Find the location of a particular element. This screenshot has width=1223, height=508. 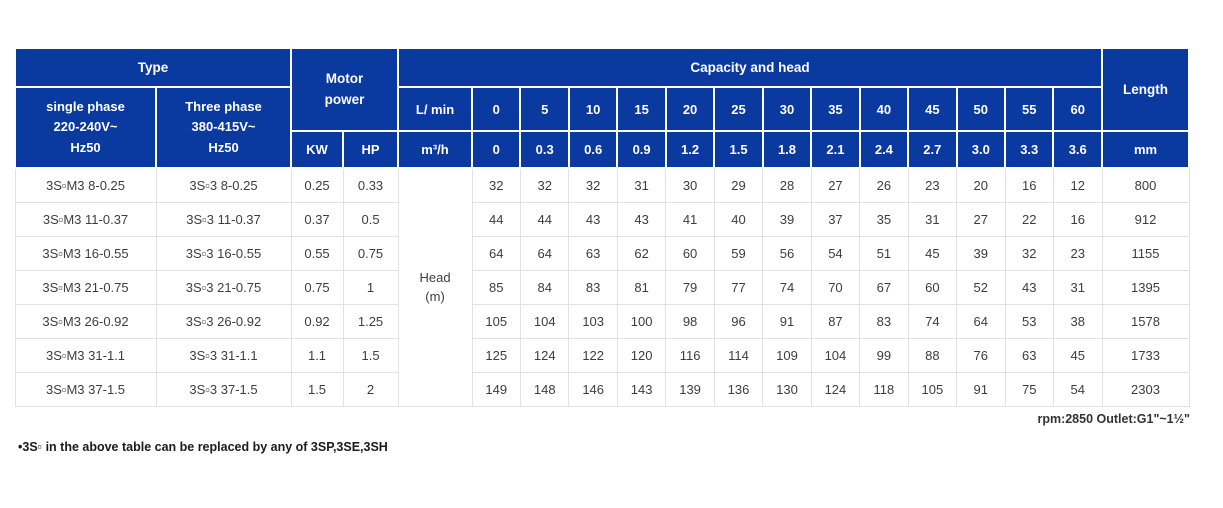

header-flow-lmin-value: 55 is located at coordinates (1029, 109).